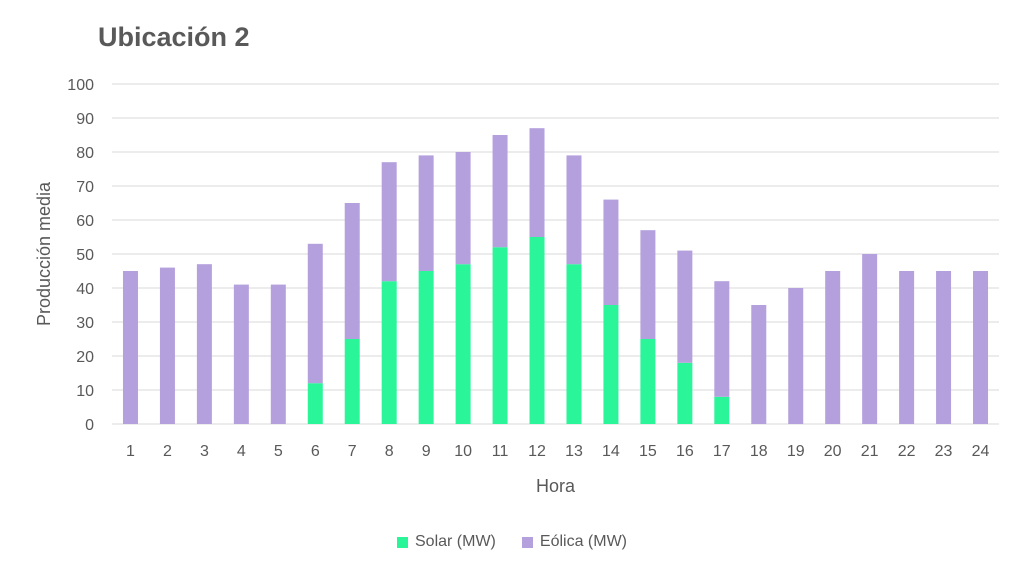 This screenshot has width=1024, height=576. What do you see at coordinates (352, 451) in the screenshot?
I see `x-tick-label: 7` at bounding box center [352, 451].